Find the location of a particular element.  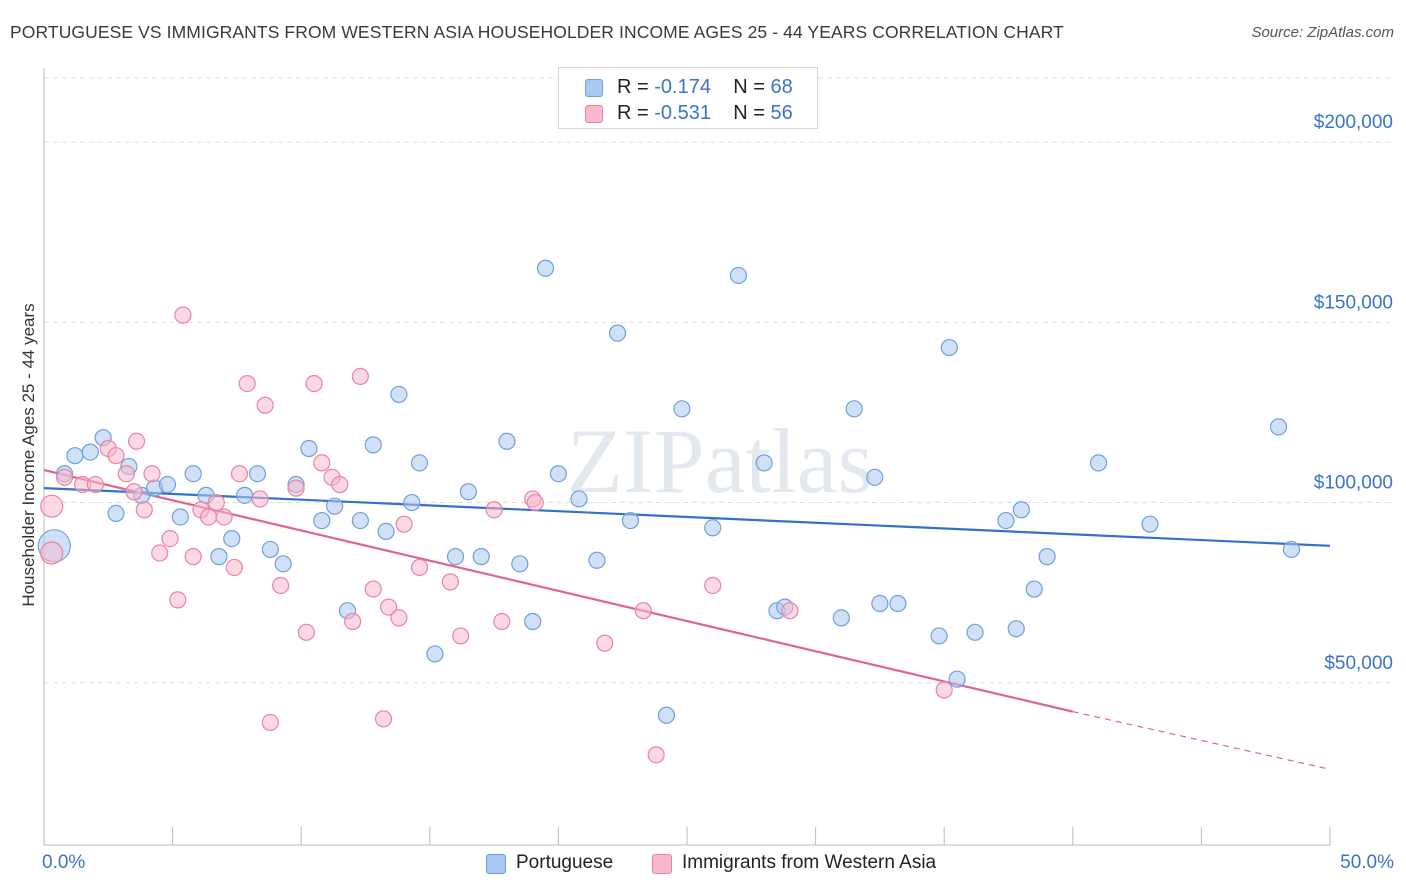

correlation-legend: R = -0.174 N = 68 R = -0.531 N = 56 is located at coordinates (688, 98).